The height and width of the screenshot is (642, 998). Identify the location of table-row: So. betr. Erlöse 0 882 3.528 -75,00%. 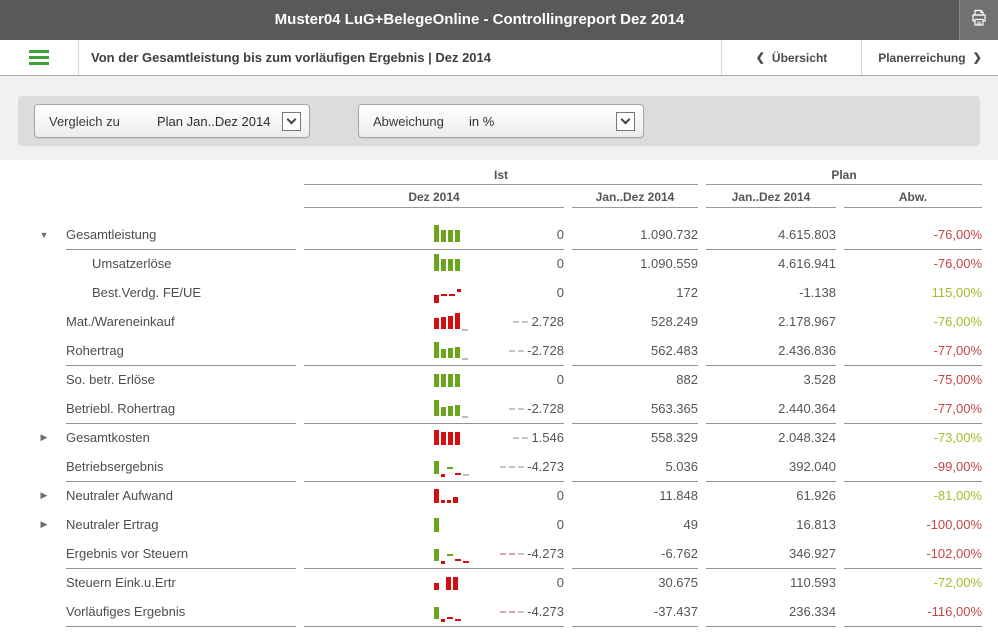
(506, 379).